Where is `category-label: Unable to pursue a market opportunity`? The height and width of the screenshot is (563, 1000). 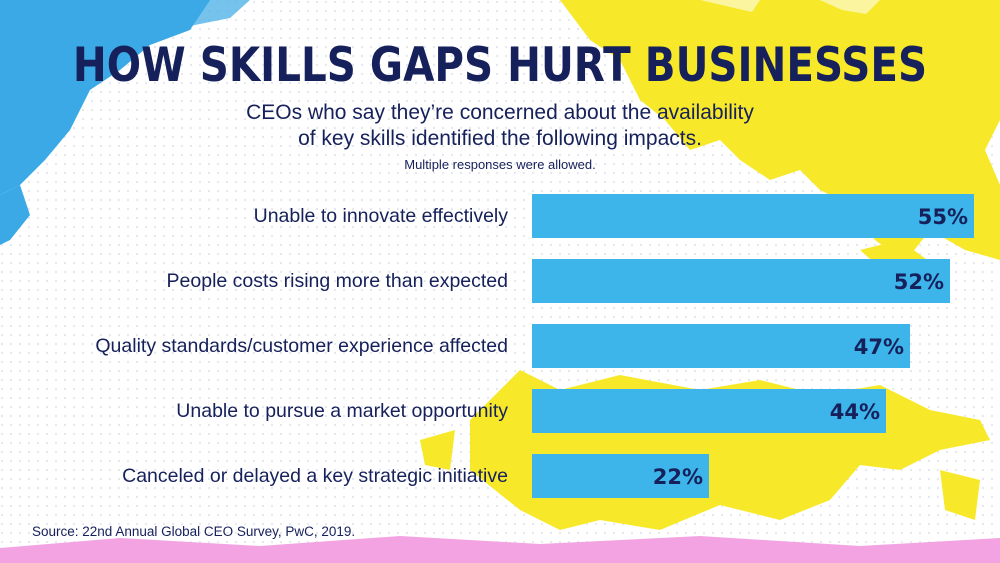
category-label: Unable to pursue a market opportunity is located at coordinates (342, 411).